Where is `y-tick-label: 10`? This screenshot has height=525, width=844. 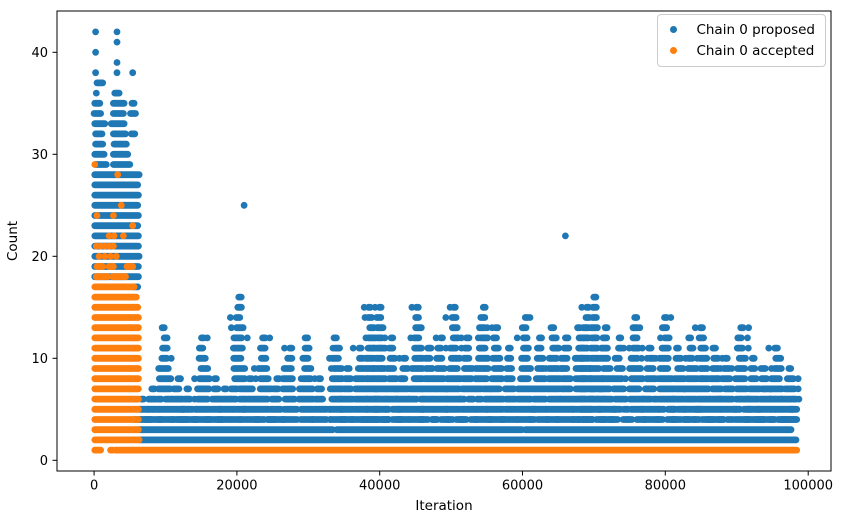 y-tick-label: 10 is located at coordinates (39, 359).